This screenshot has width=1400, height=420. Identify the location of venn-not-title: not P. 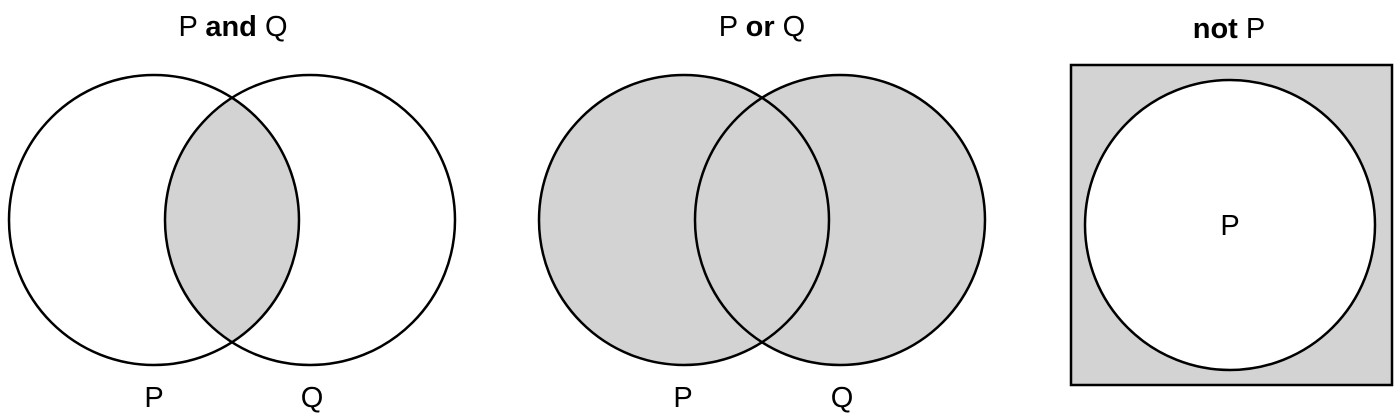
(1229, 29).